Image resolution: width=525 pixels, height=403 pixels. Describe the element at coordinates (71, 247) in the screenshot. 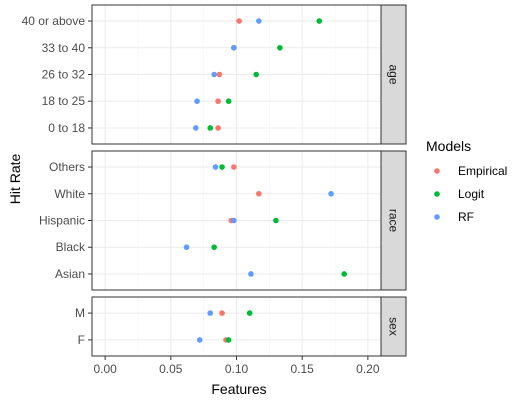

I see `y-tick-label: Black` at that location.